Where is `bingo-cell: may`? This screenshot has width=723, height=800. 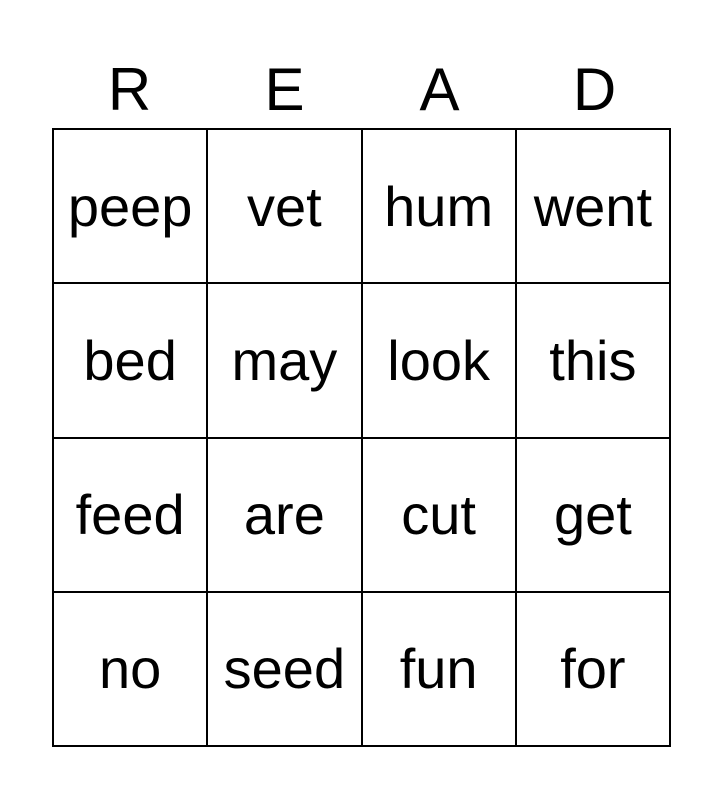
bingo-cell: may is located at coordinates (284, 360).